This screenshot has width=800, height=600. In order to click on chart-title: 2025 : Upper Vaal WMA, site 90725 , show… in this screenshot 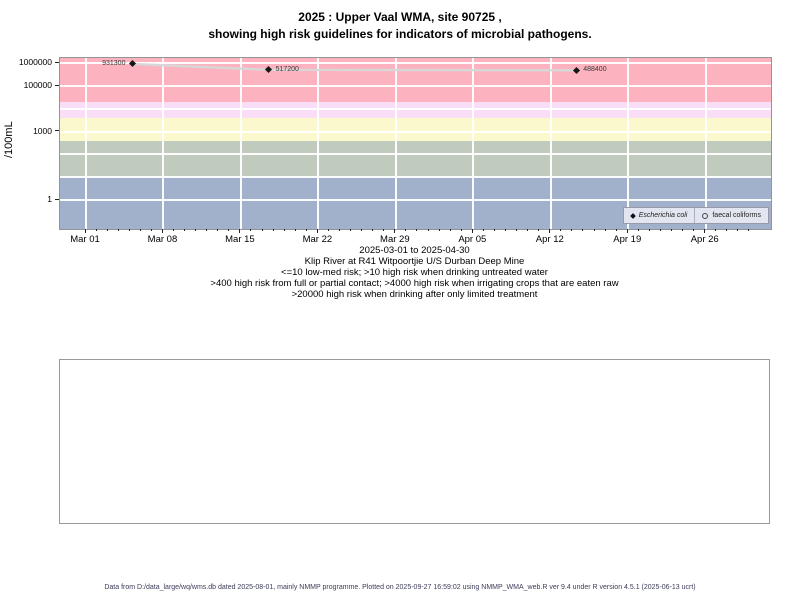, I will do `click(400, 26)`.